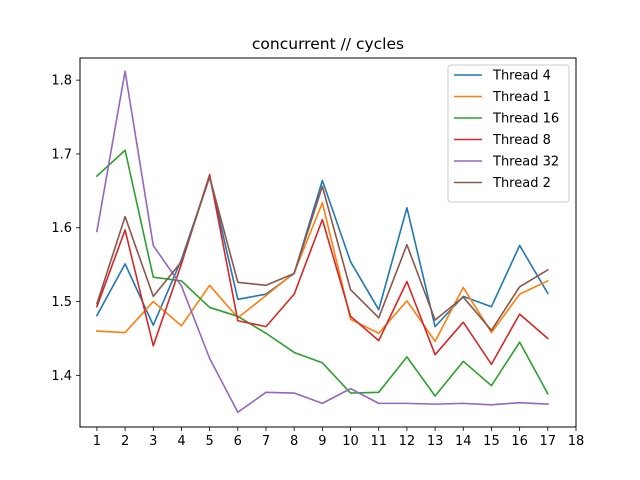 The image size is (640, 480). Describe the element at coordinates (322, 441) in the screenshot. I see `x-tick-label: 9` at that location.